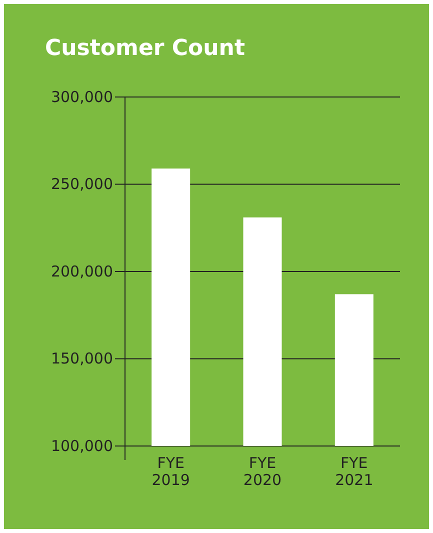 The image size is (433, 533). I want to click on y-tick-label: 150,000, so click(81, 359).